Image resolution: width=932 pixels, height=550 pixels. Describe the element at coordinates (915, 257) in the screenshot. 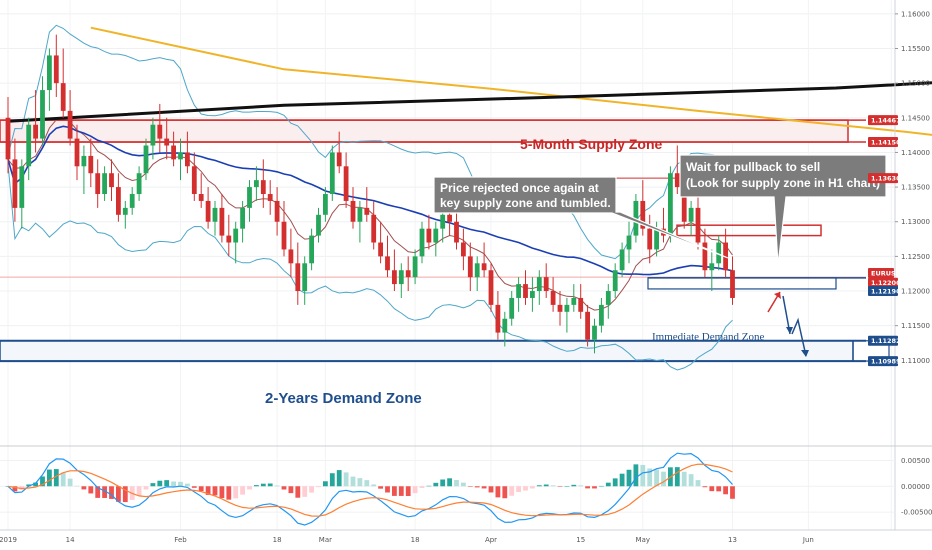

I see `price-tick-label: 1.12500` at that location.